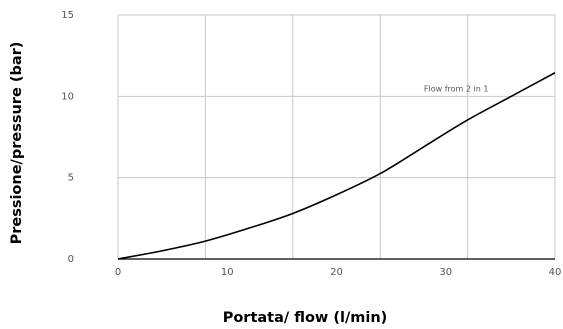 This screenshot has height=329, width=563. I want to click on y-tick-label: 10, so click(67, 96).